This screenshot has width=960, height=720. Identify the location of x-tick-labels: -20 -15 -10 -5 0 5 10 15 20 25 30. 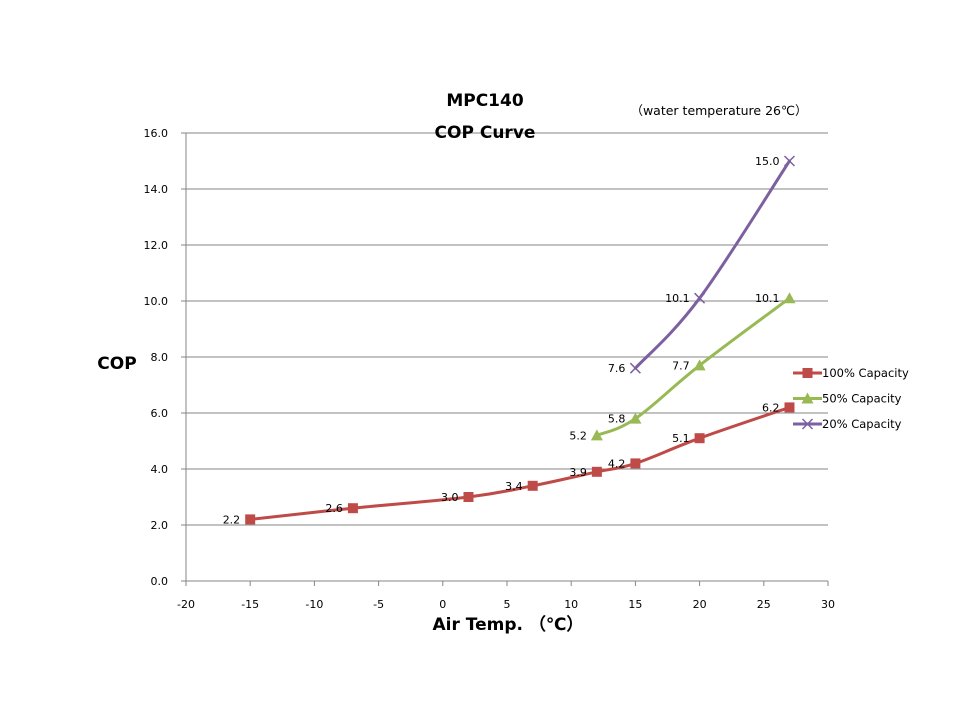
(506, 604).